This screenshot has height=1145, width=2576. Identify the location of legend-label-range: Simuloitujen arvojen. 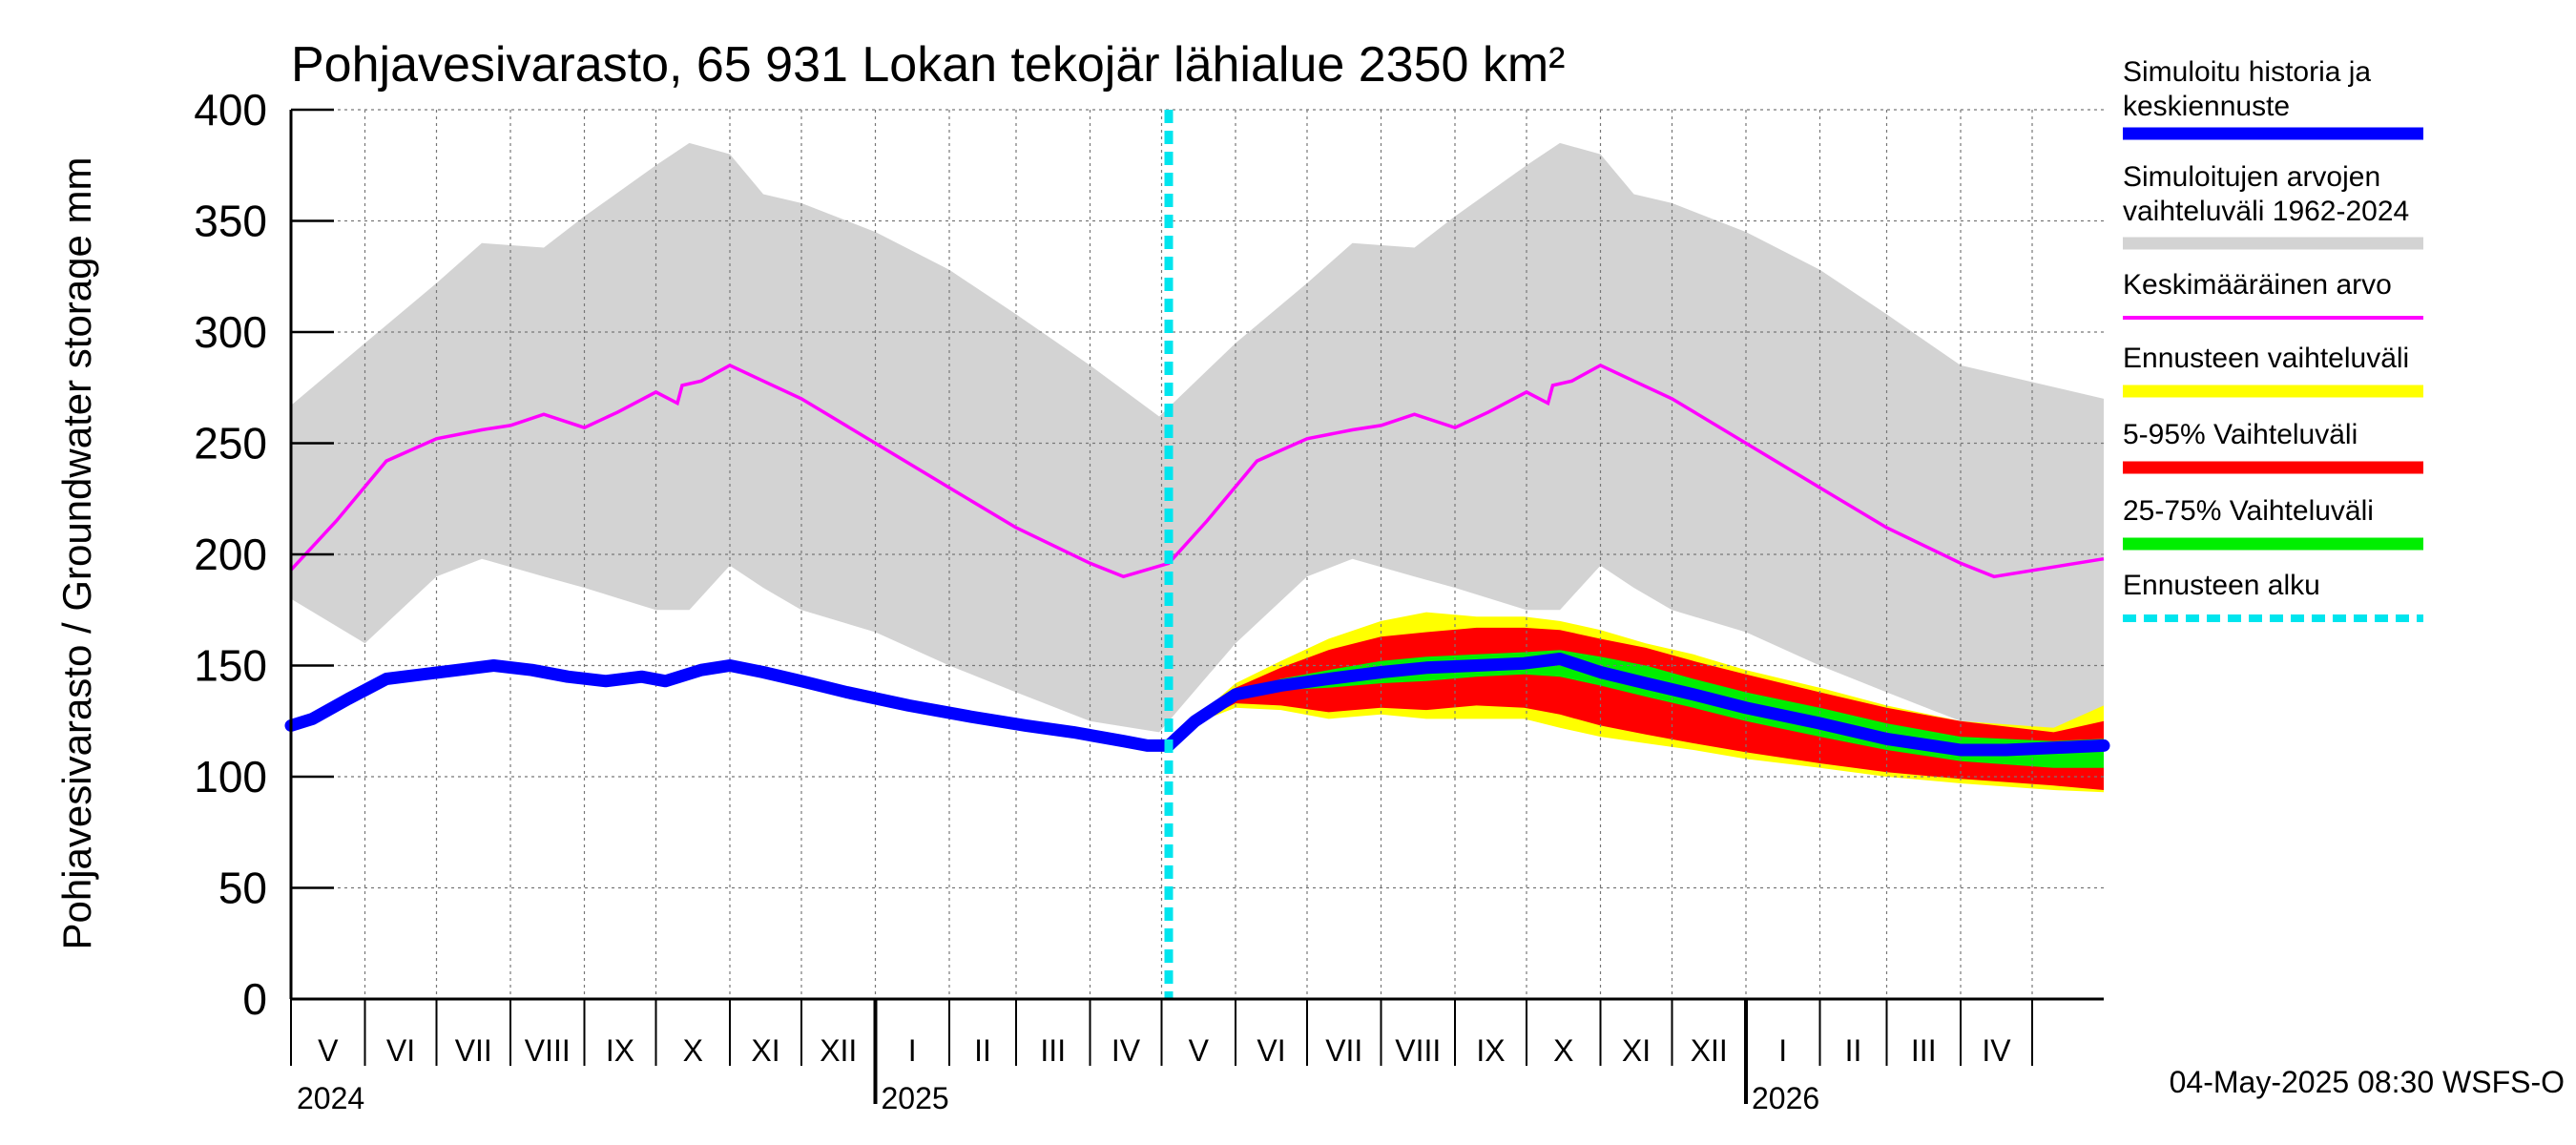
(2251, 177).